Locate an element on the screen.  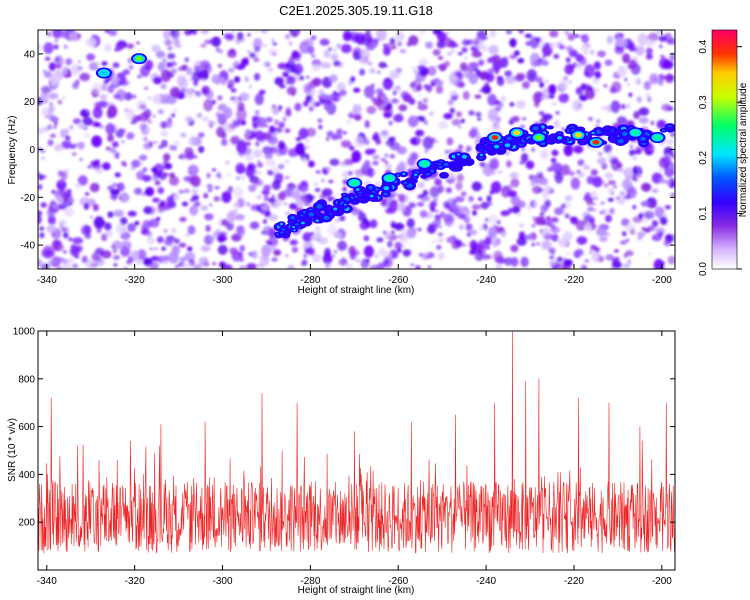
x-tick-label: -320 is located at coordinates (135, 581).